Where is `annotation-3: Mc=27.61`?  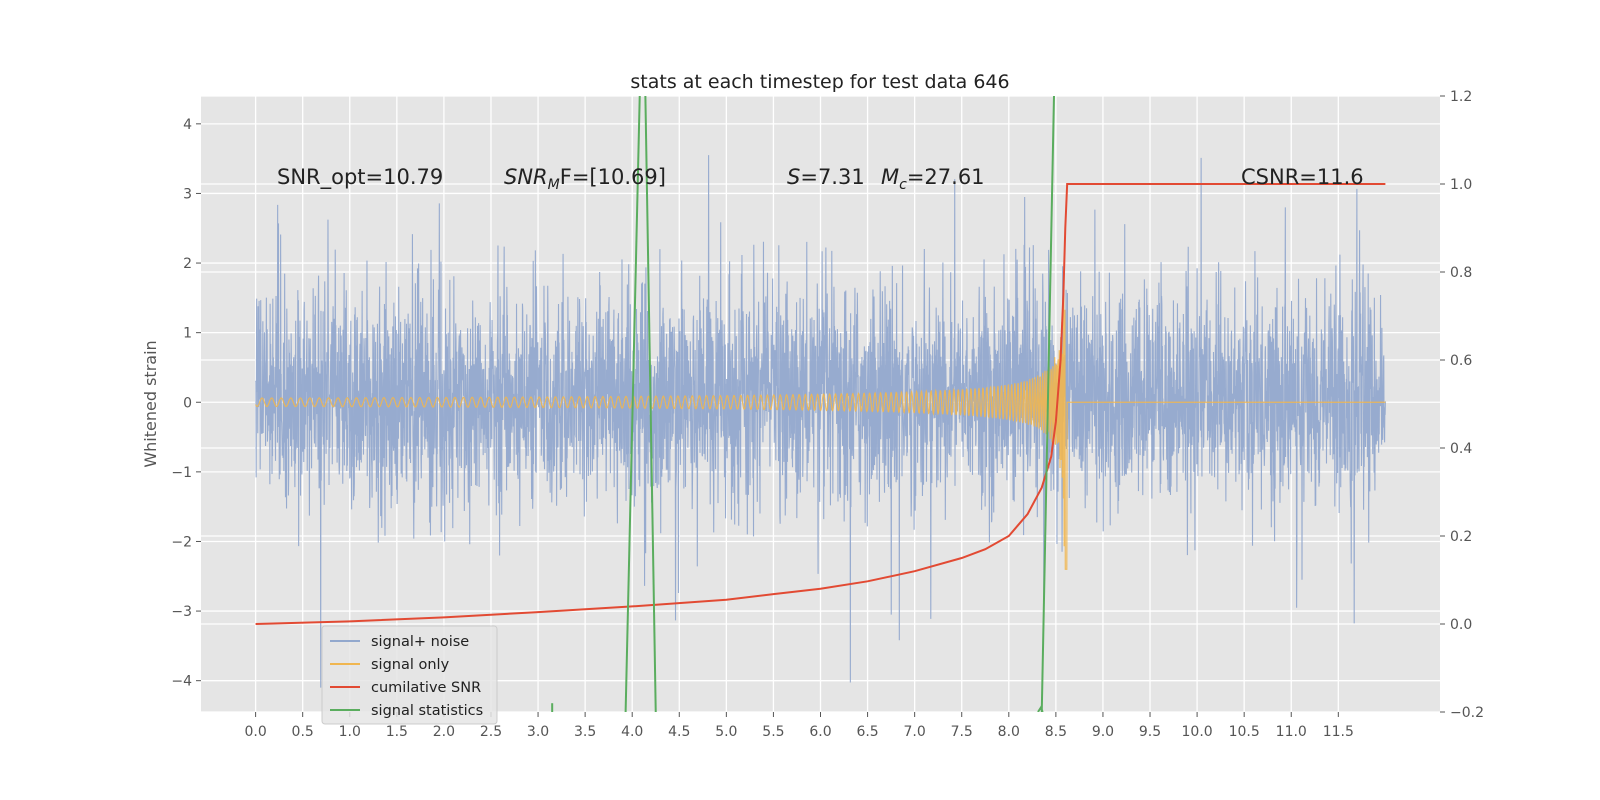
annotation-3: Mc=27.61 is located at coordinates (933, 179).